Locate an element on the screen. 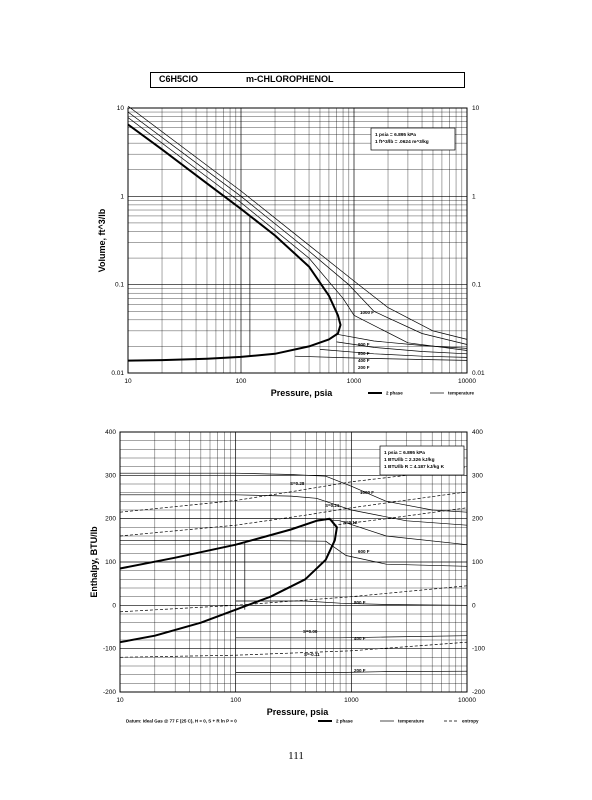  y-tick-label-right: 0 is located at coordinates (474, 605).